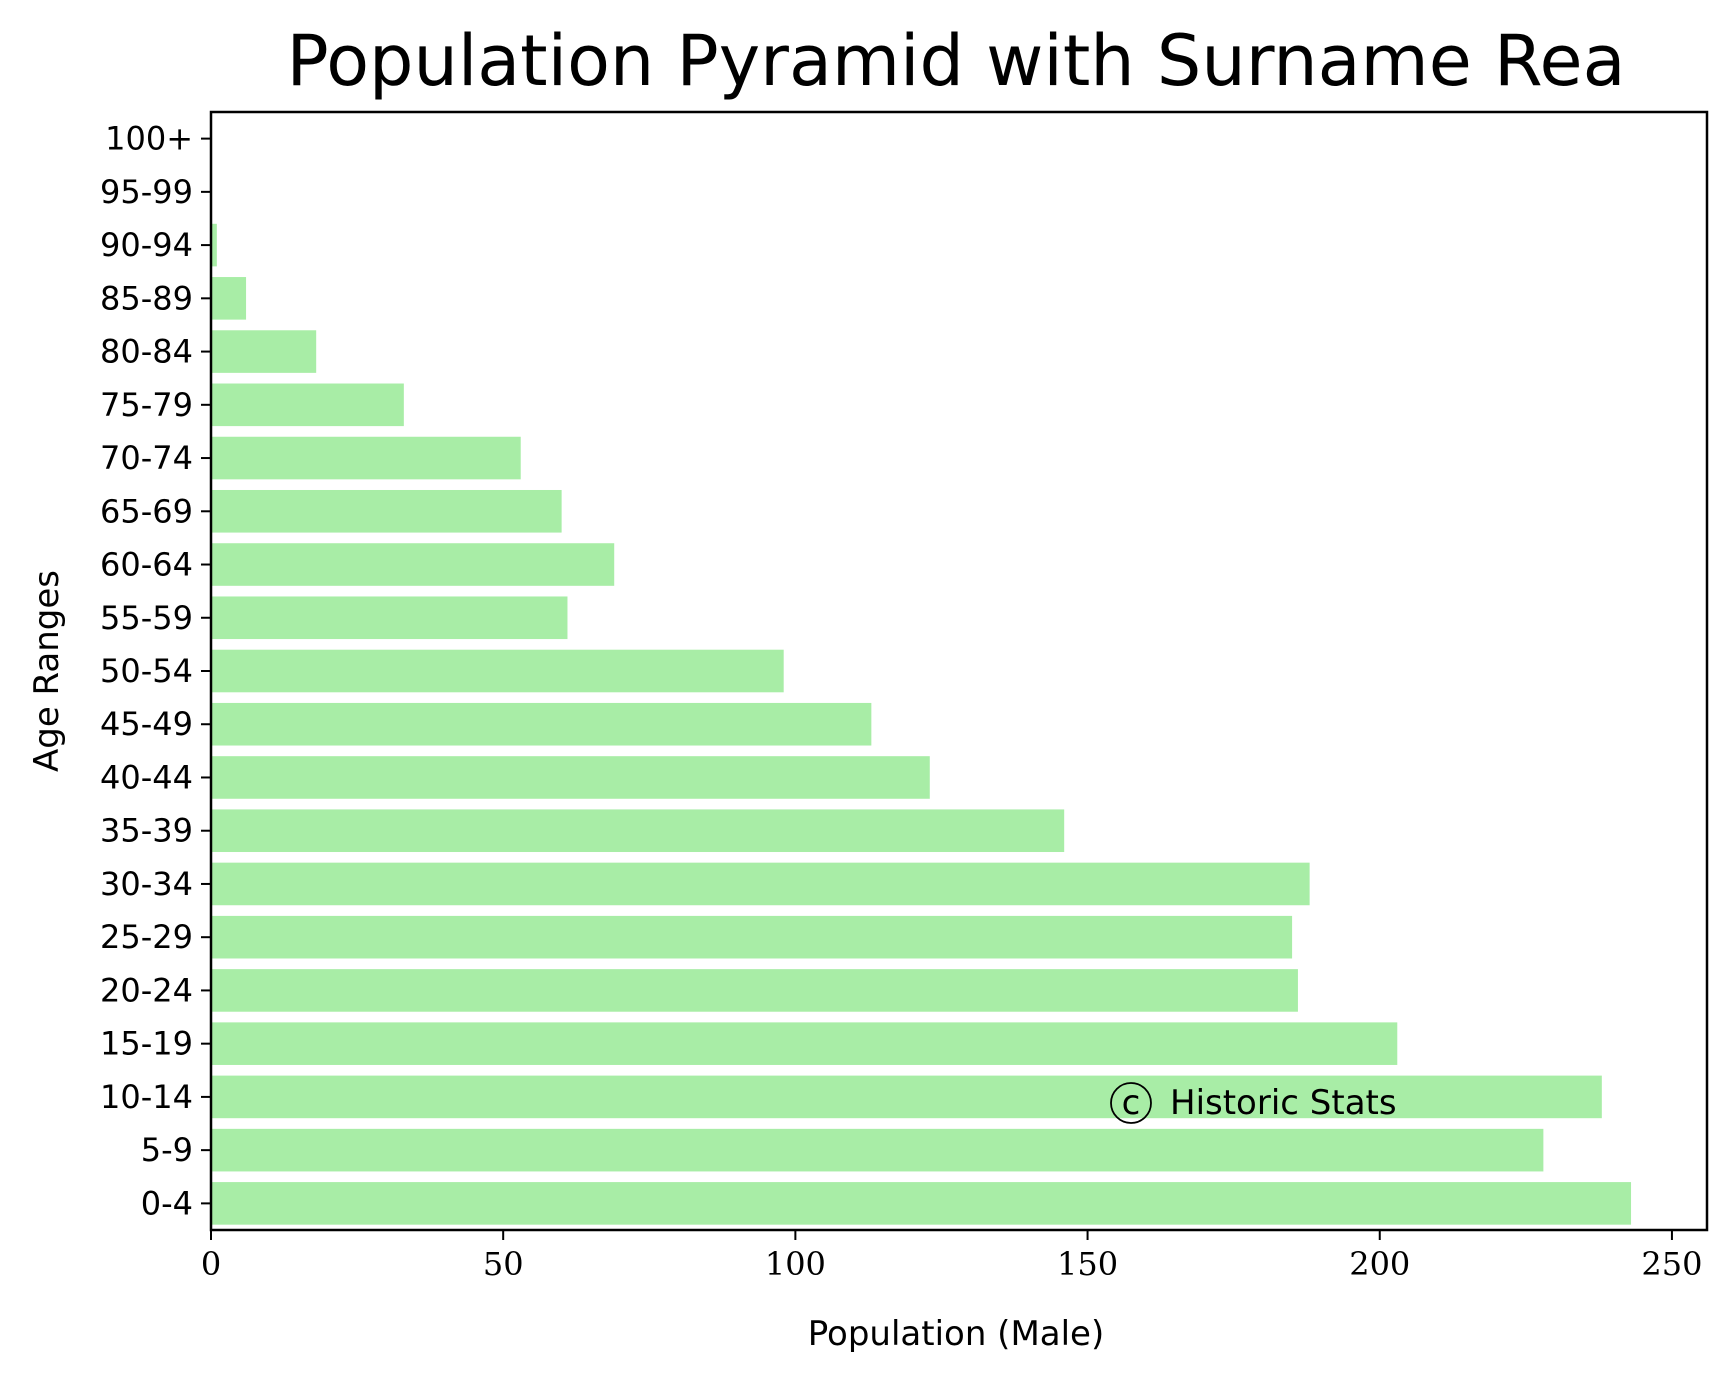 This screenshot has height=1375, width=1728. Describe the element at coordinates (167, 1150) in the screenshot. I see `y-tick-label: 5-9` at that location.